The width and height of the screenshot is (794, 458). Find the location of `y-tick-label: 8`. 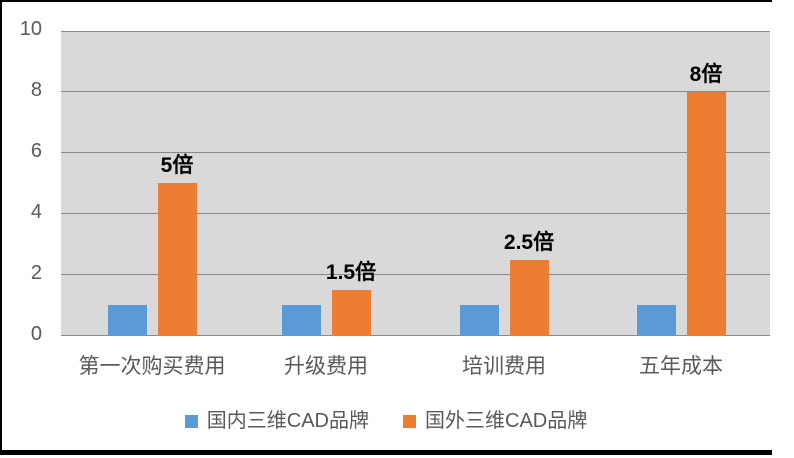

y-tick-label: 8 is located at coordinates (36, 90).